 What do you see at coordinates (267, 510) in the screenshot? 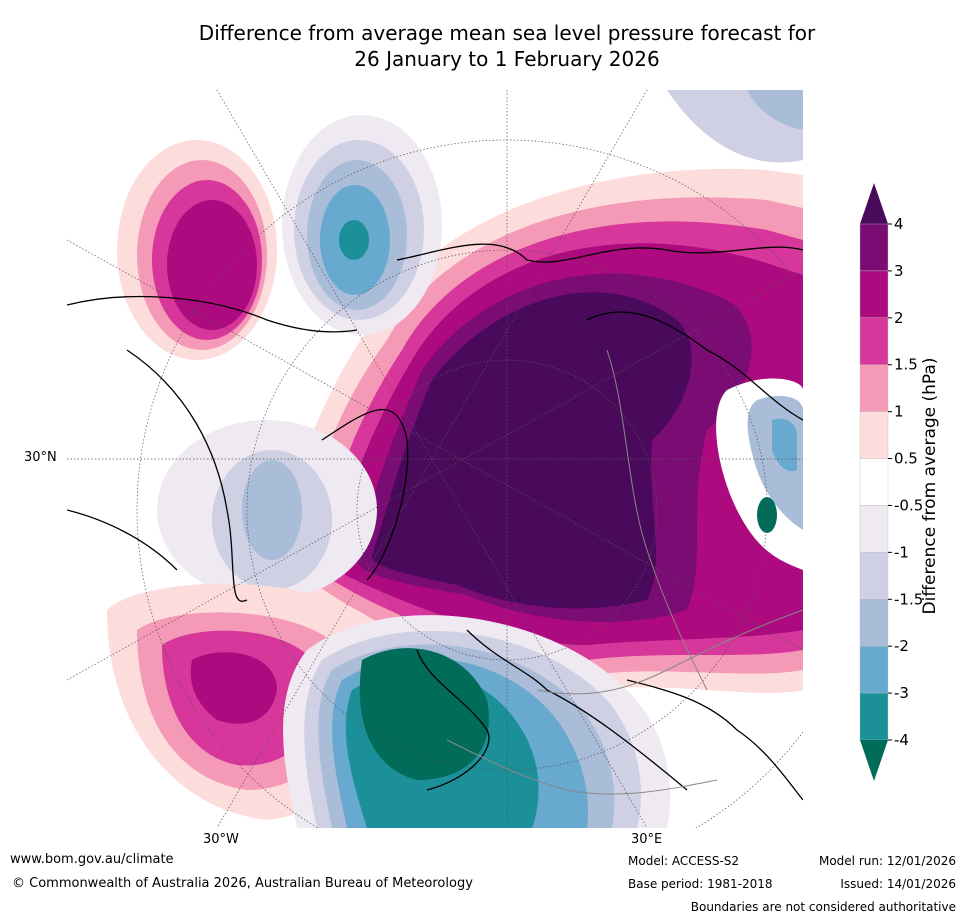
I see `weak-negative-north-america` at bounding box center [267, 510].